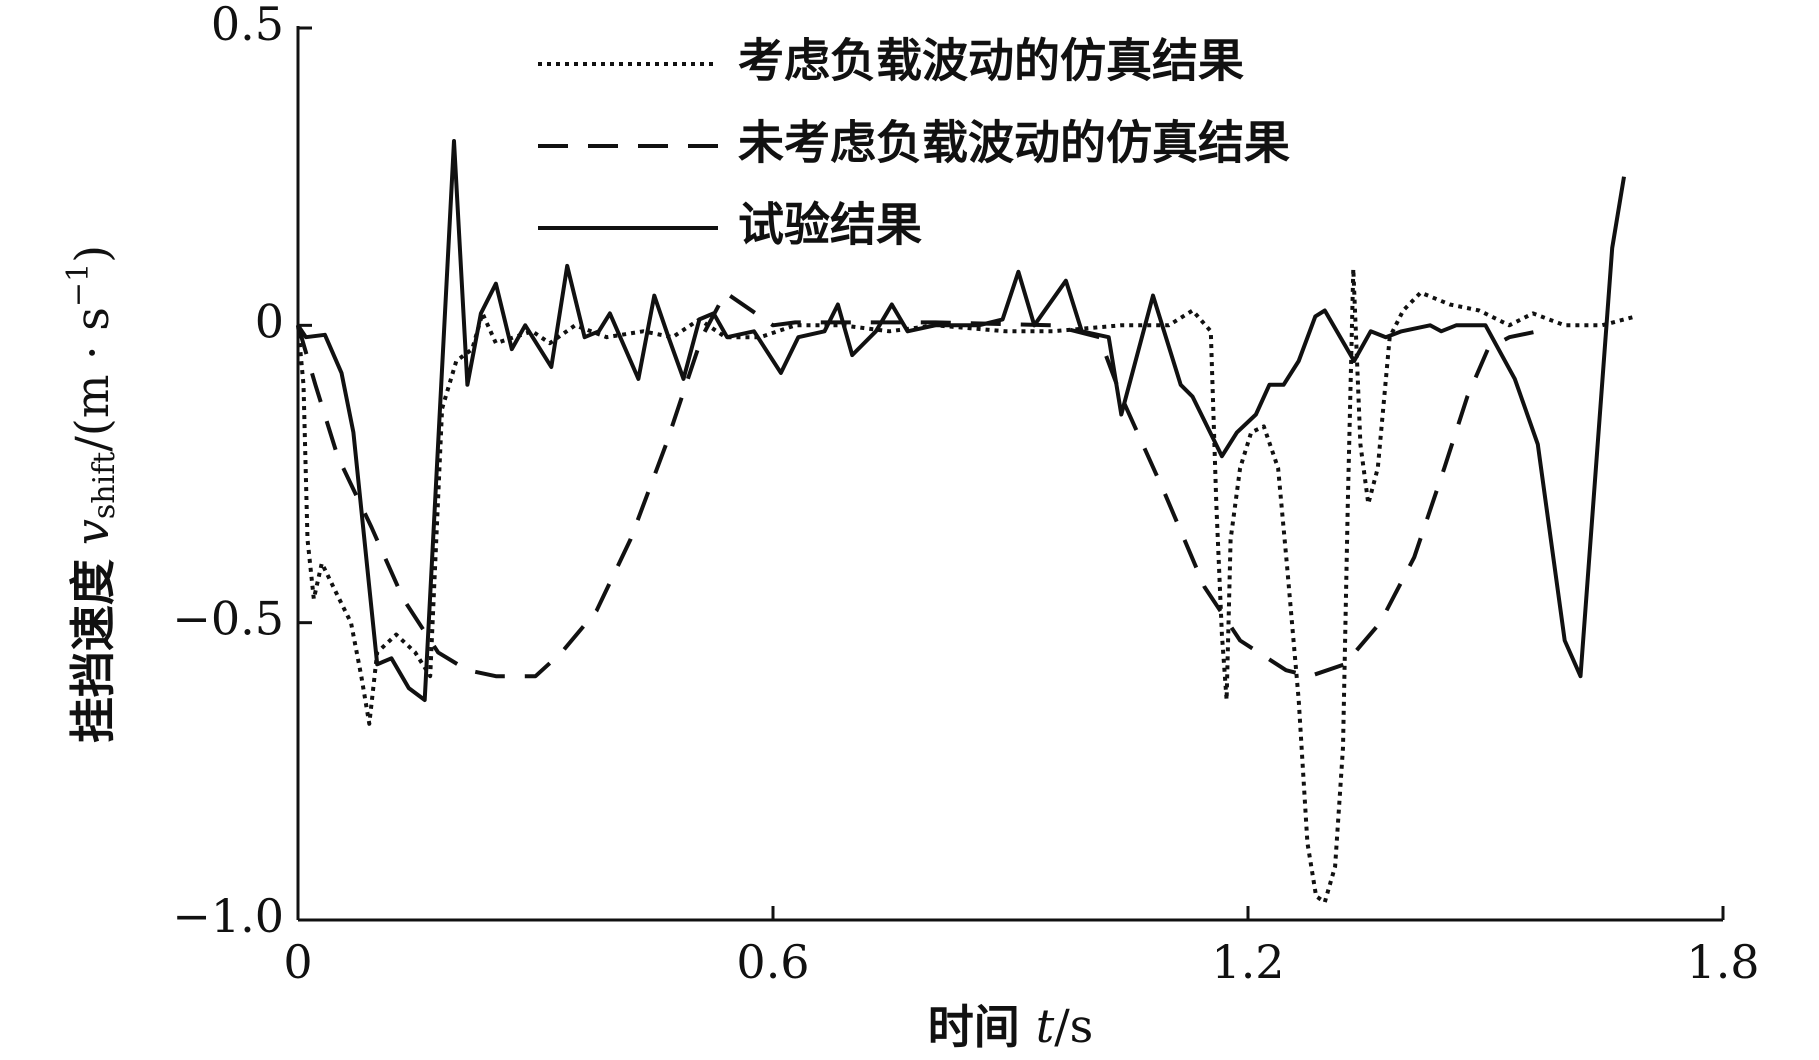  Describe the element at coordinates (92, 532) in the screenshot. I see `y-label-var: v` at that location.